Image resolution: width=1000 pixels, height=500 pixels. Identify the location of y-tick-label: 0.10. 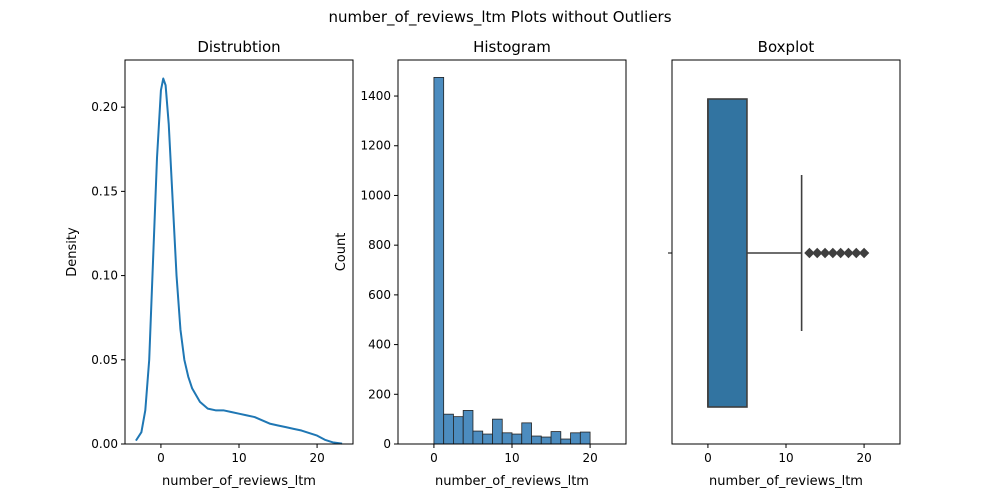
(104, 276).